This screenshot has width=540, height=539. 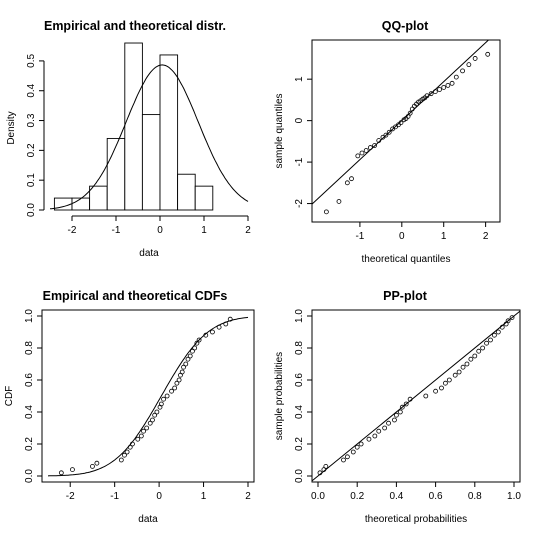 I want to click on y-tick-label: 0, so click(x=299, y=120).